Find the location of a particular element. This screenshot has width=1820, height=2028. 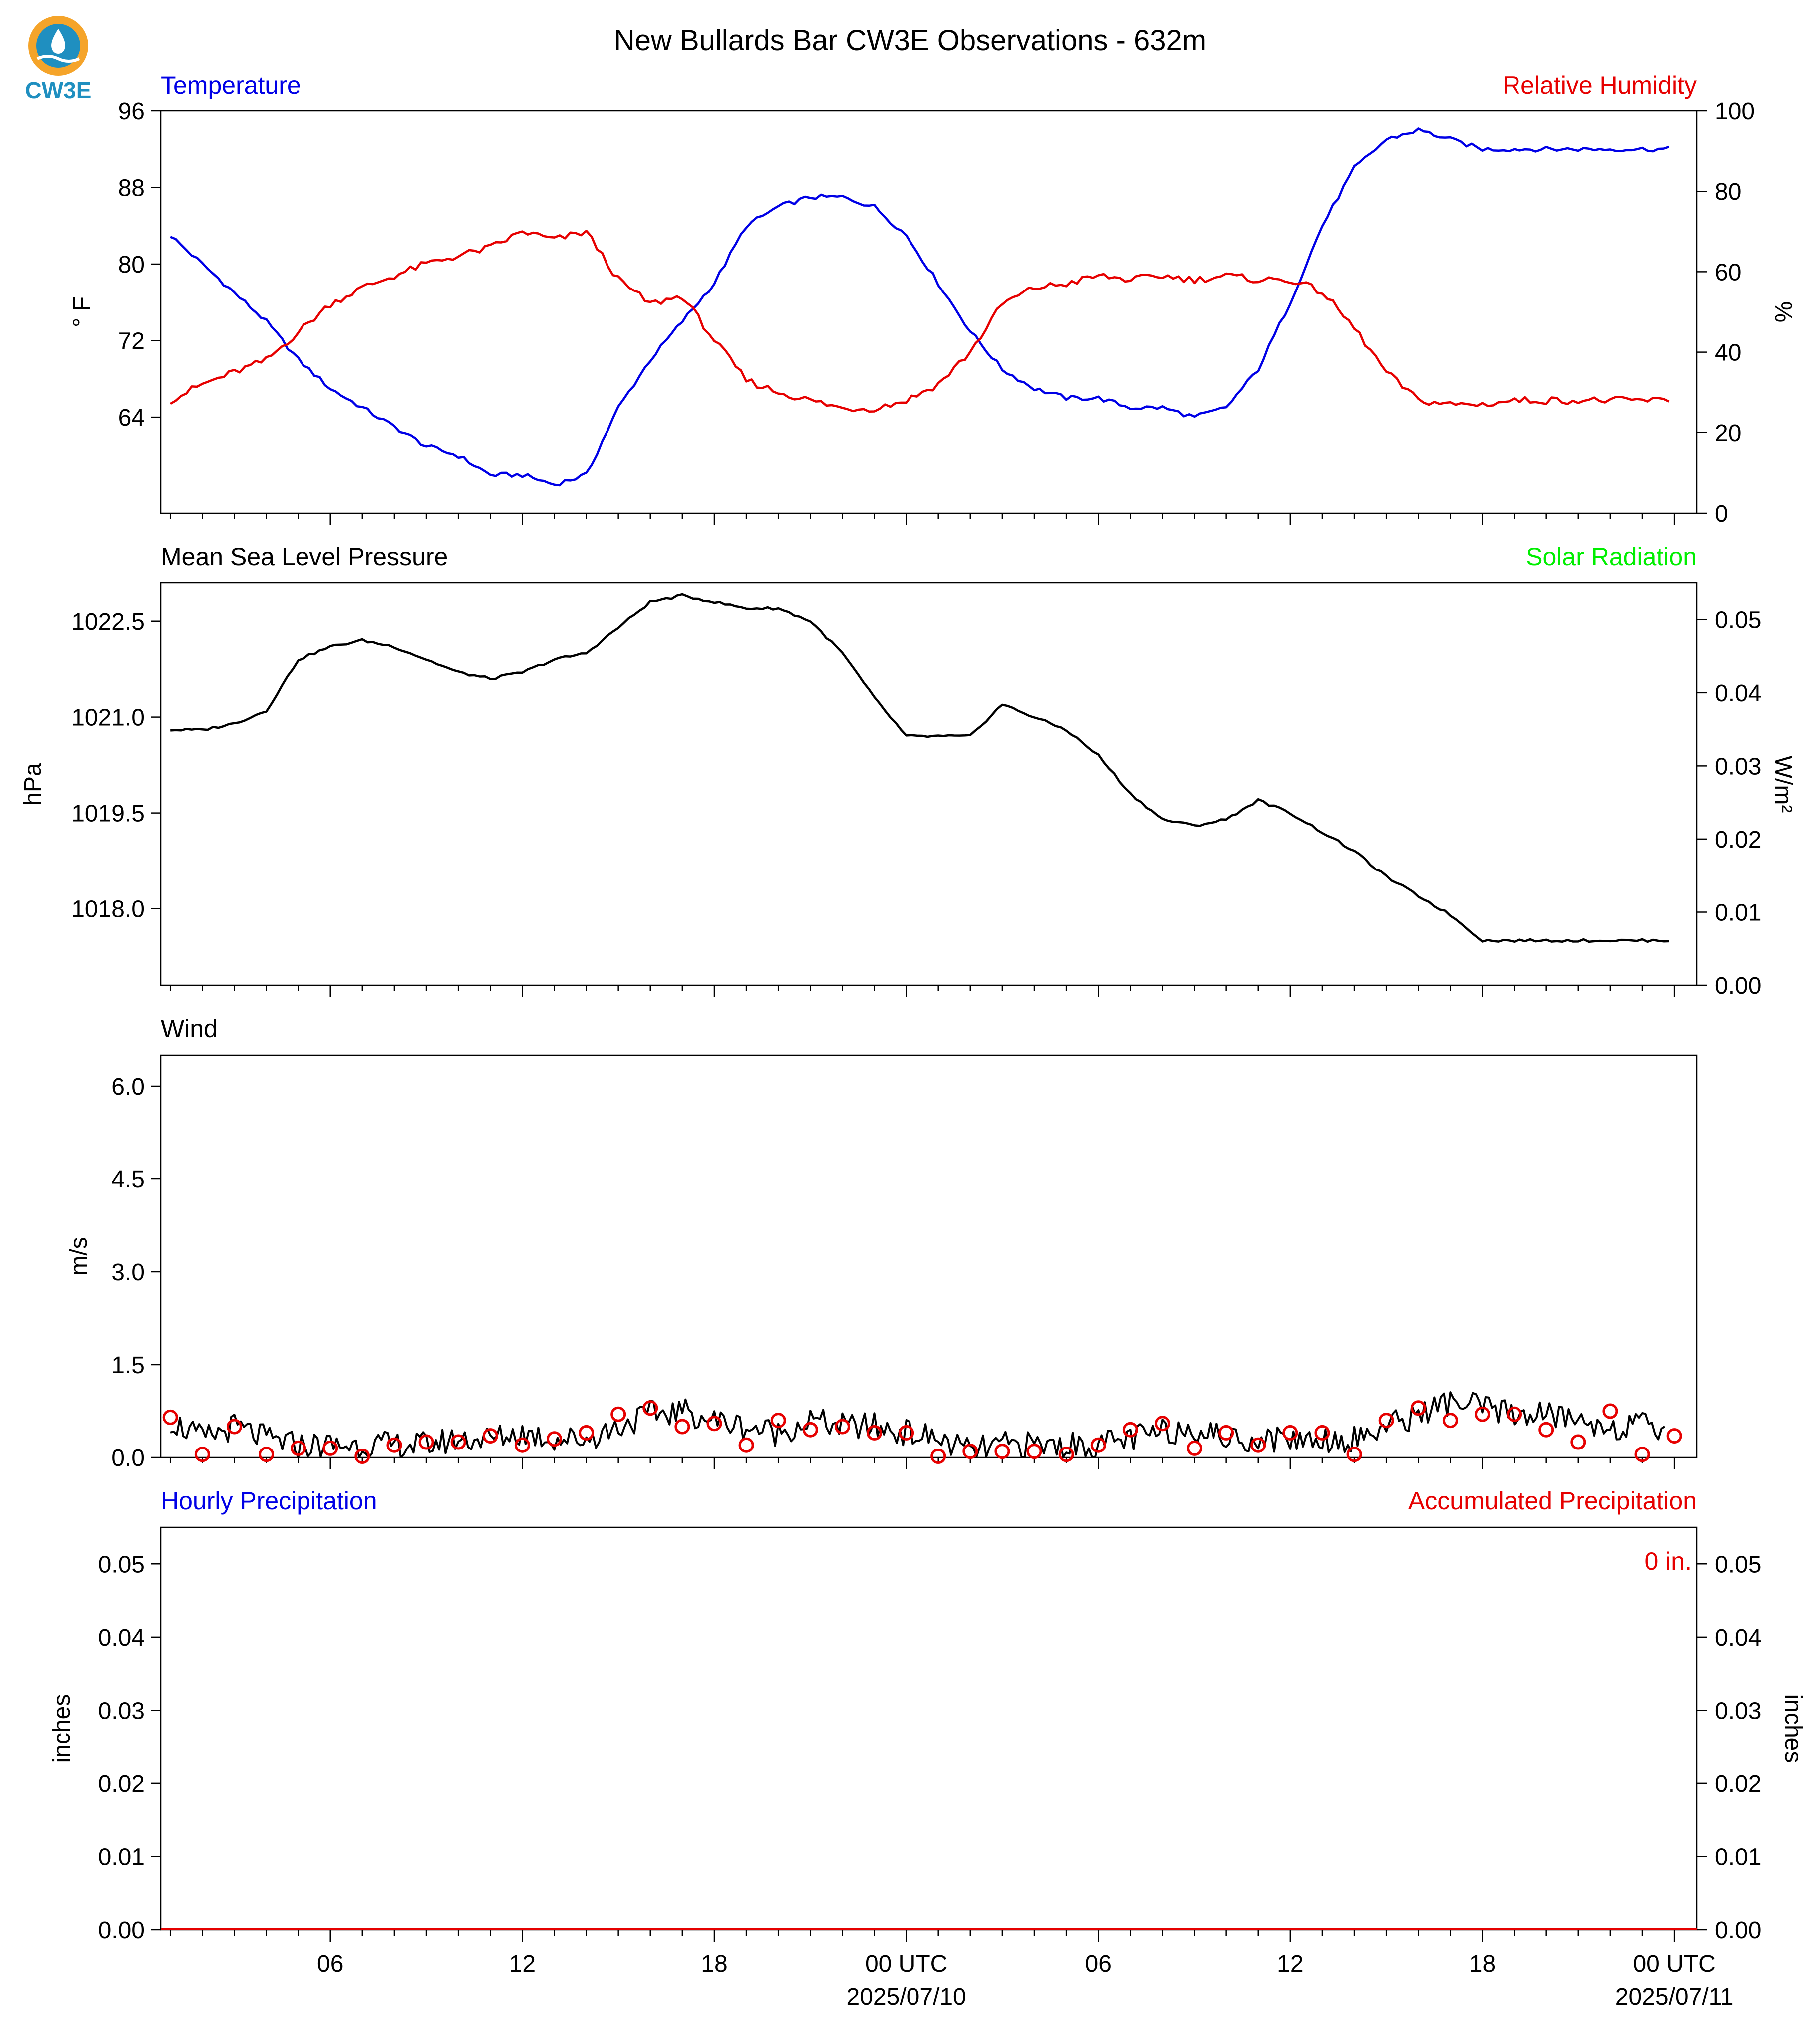

y-tick-label-left-1-1: 72 is located at coordinates (131, 341).